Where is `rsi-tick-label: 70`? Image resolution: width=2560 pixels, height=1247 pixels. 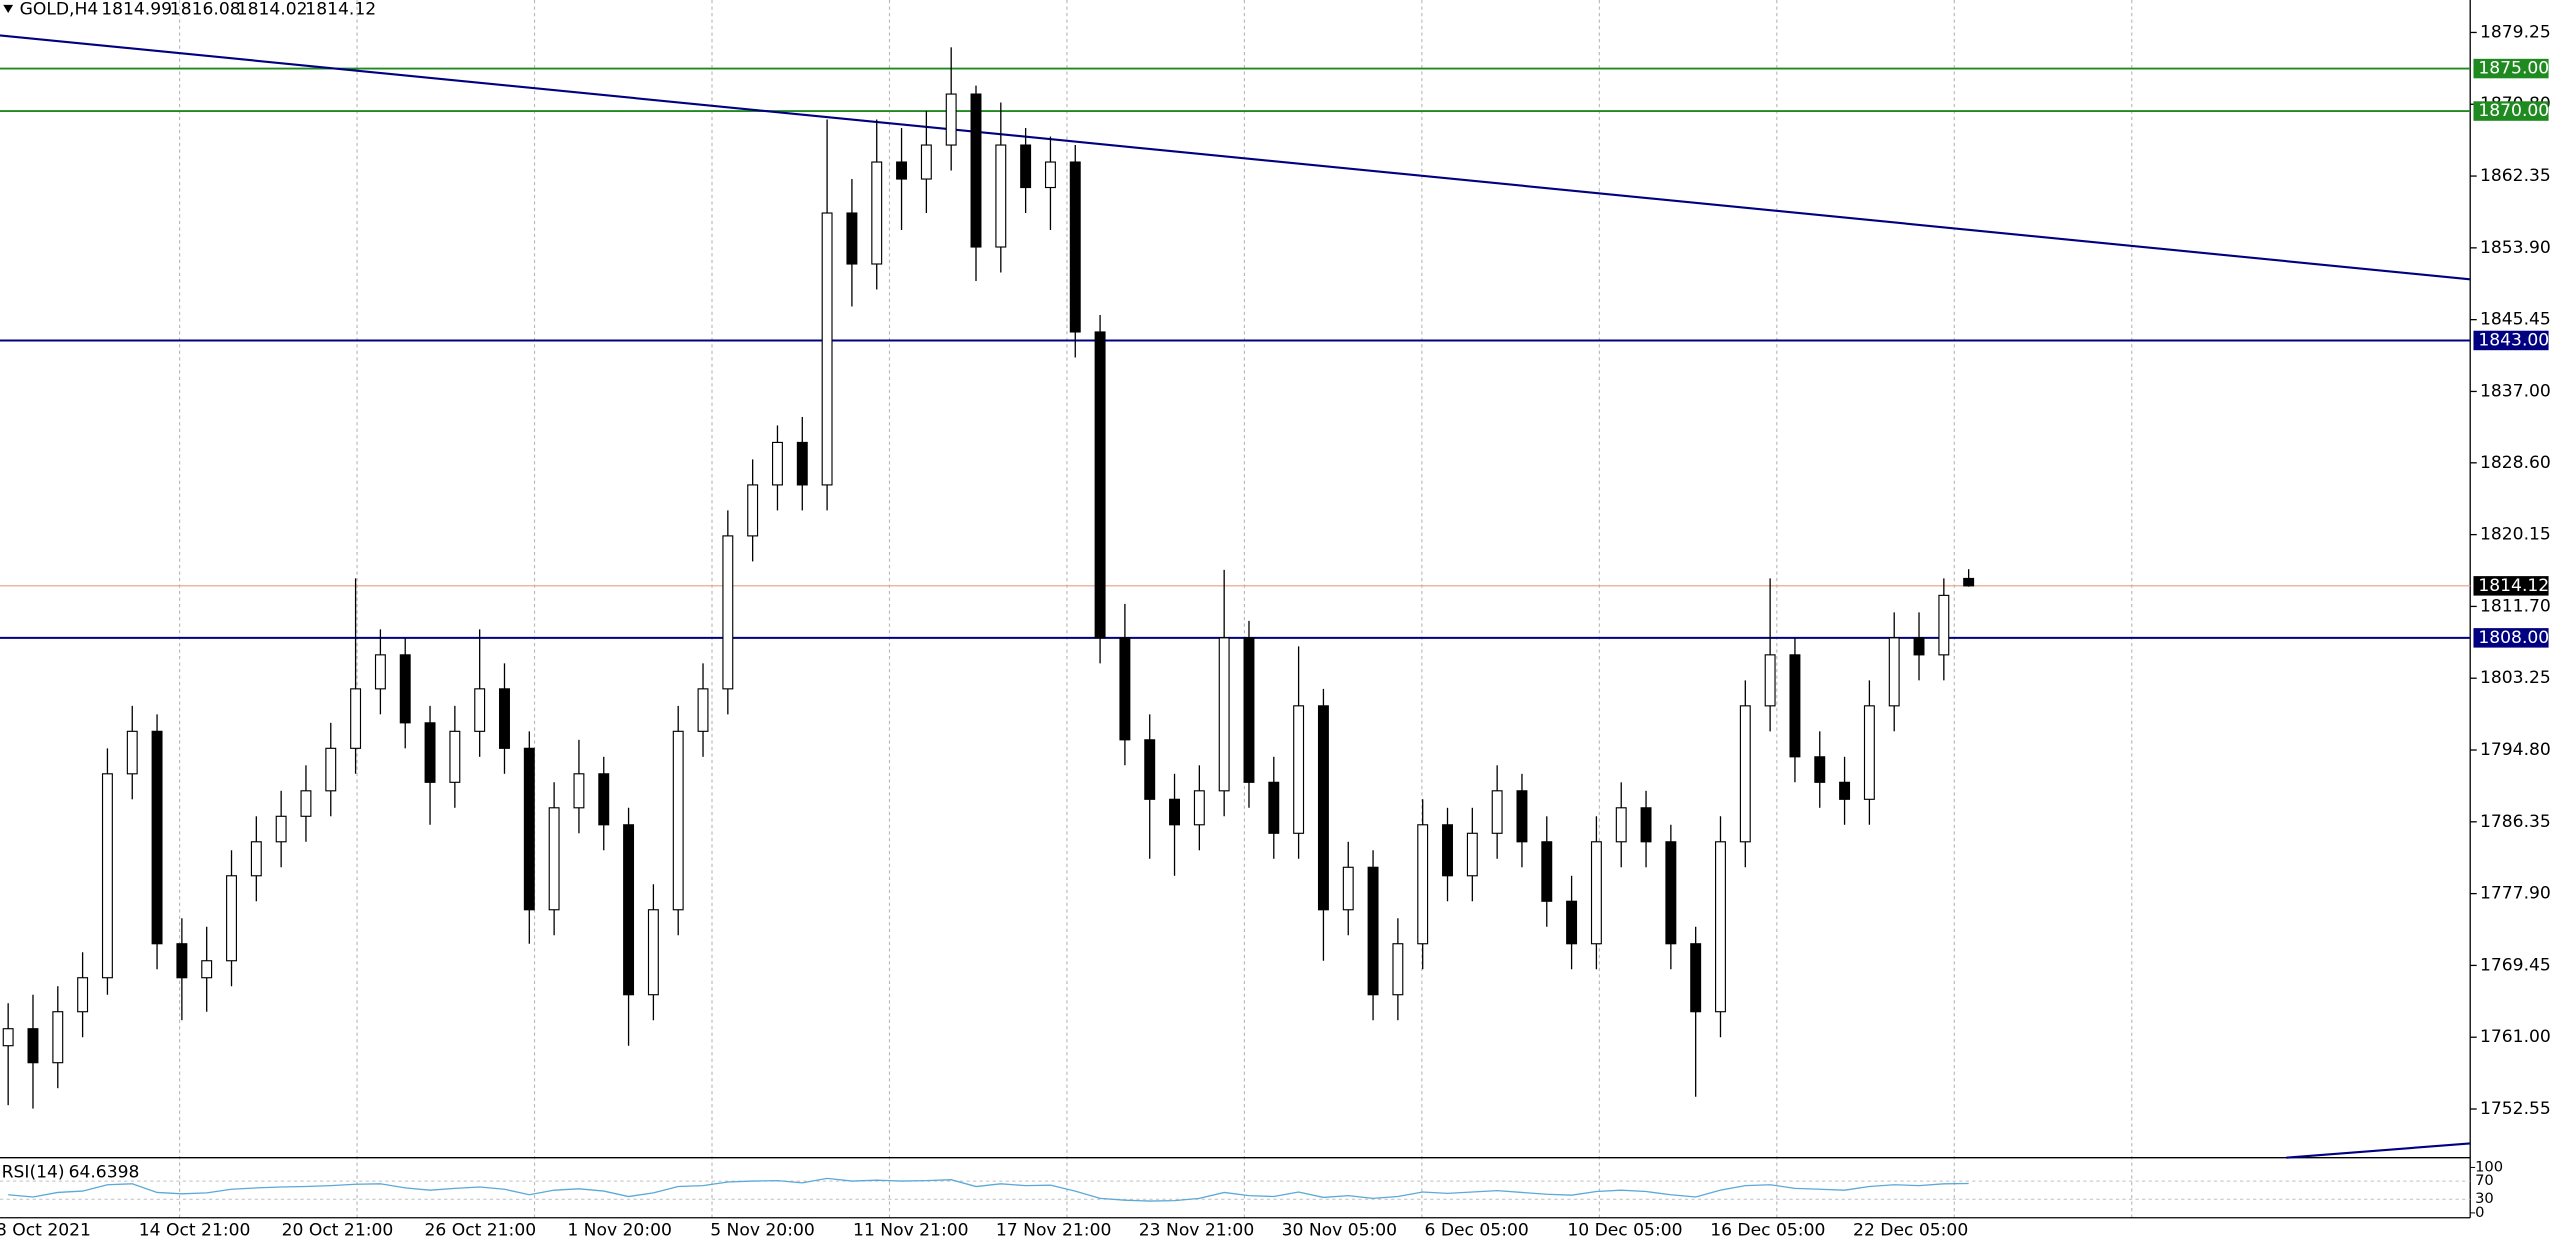 rsi-tick-label: 70 is located at coordinates (2484, 1180).